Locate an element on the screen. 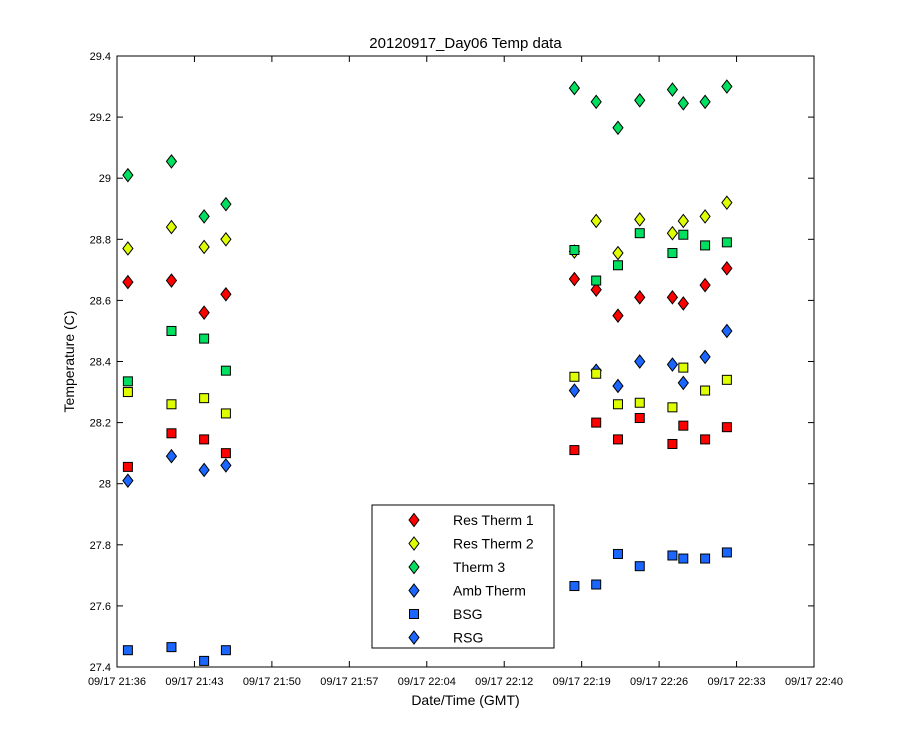  y-tick-label: 28.4 is located at coordinates (100, 363).